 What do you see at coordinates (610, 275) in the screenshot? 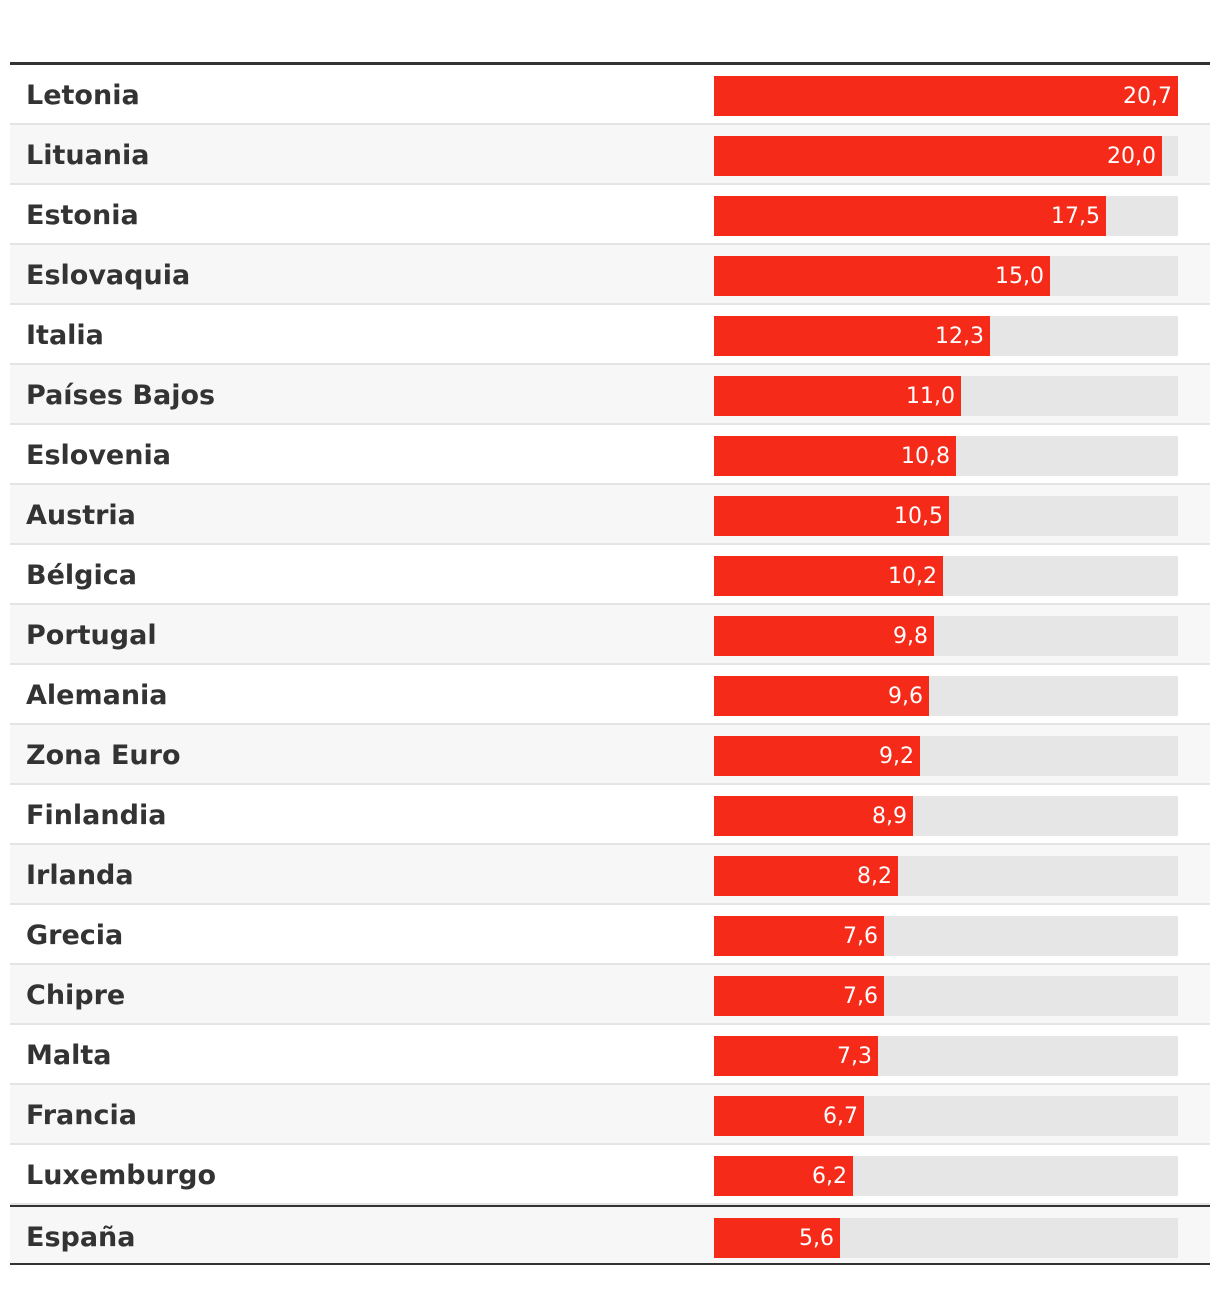
I see `chart-row: Eslovaquia 15,0` at bounding box center [610, 275].